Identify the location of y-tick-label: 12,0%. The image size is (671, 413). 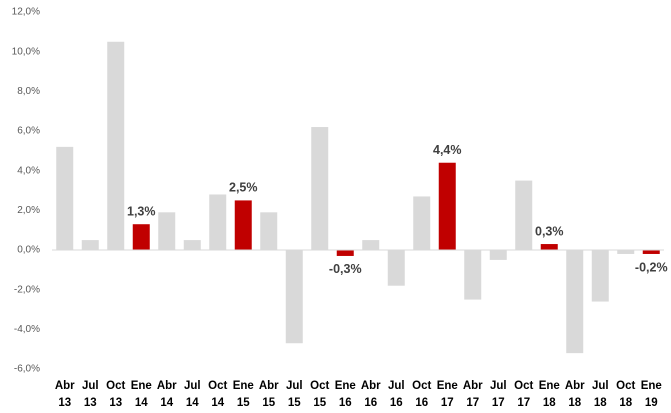
(26, 12).